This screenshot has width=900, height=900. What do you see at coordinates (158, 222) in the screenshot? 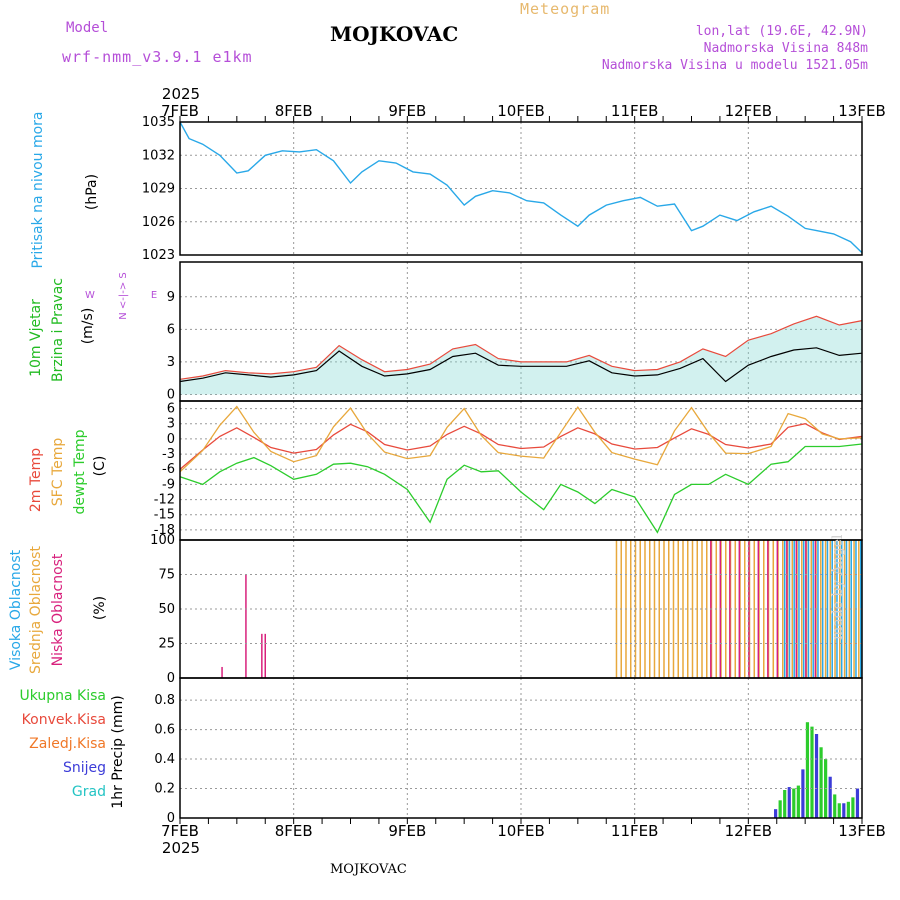
I see `y-tick-label: 1026` at bounding box center [158, 222].